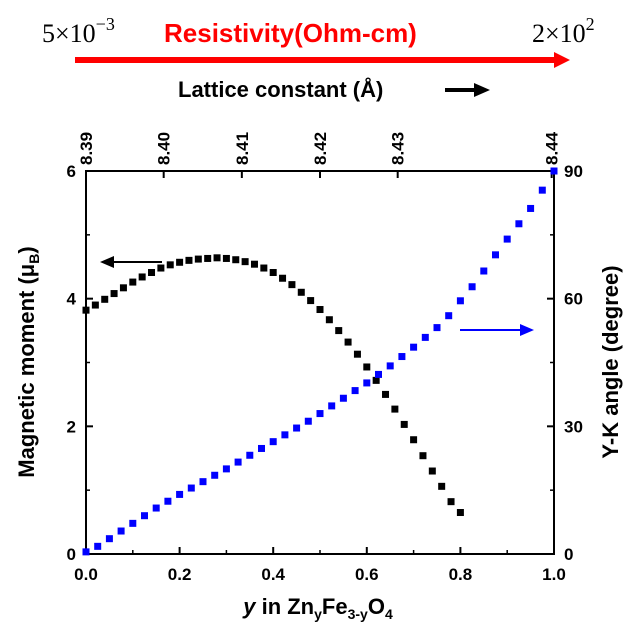  I want to click on top-axis-title: Lattice constant (Å), so click(280, 89).